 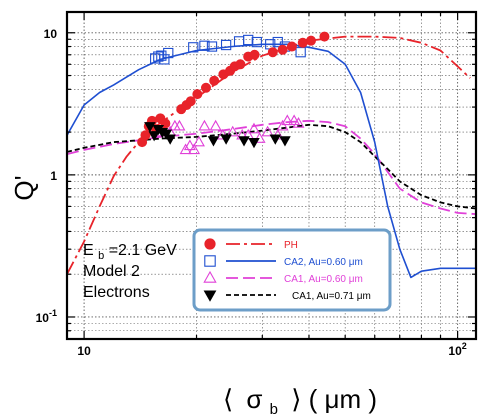 I want to click on legend-label-2: CA1, Au=0.60 μm, so click(x=323, y=279).